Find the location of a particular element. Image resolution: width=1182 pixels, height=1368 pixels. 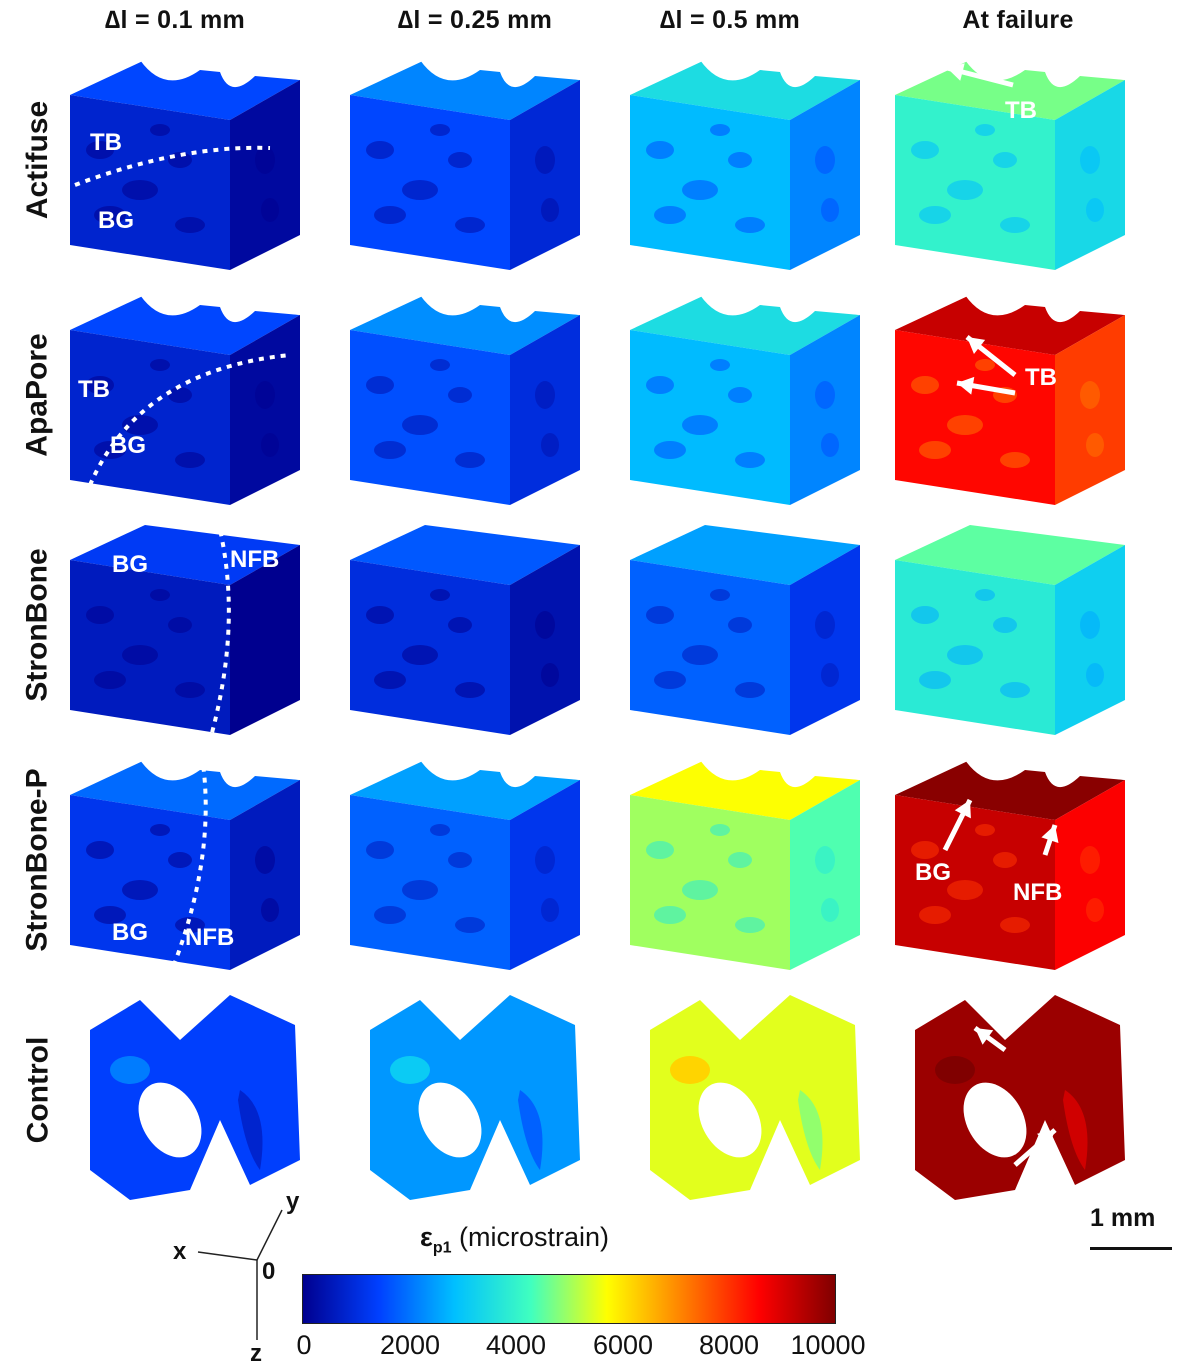

row-label-stronbone-p: StronBone-P is located at coordinates (38, 860).